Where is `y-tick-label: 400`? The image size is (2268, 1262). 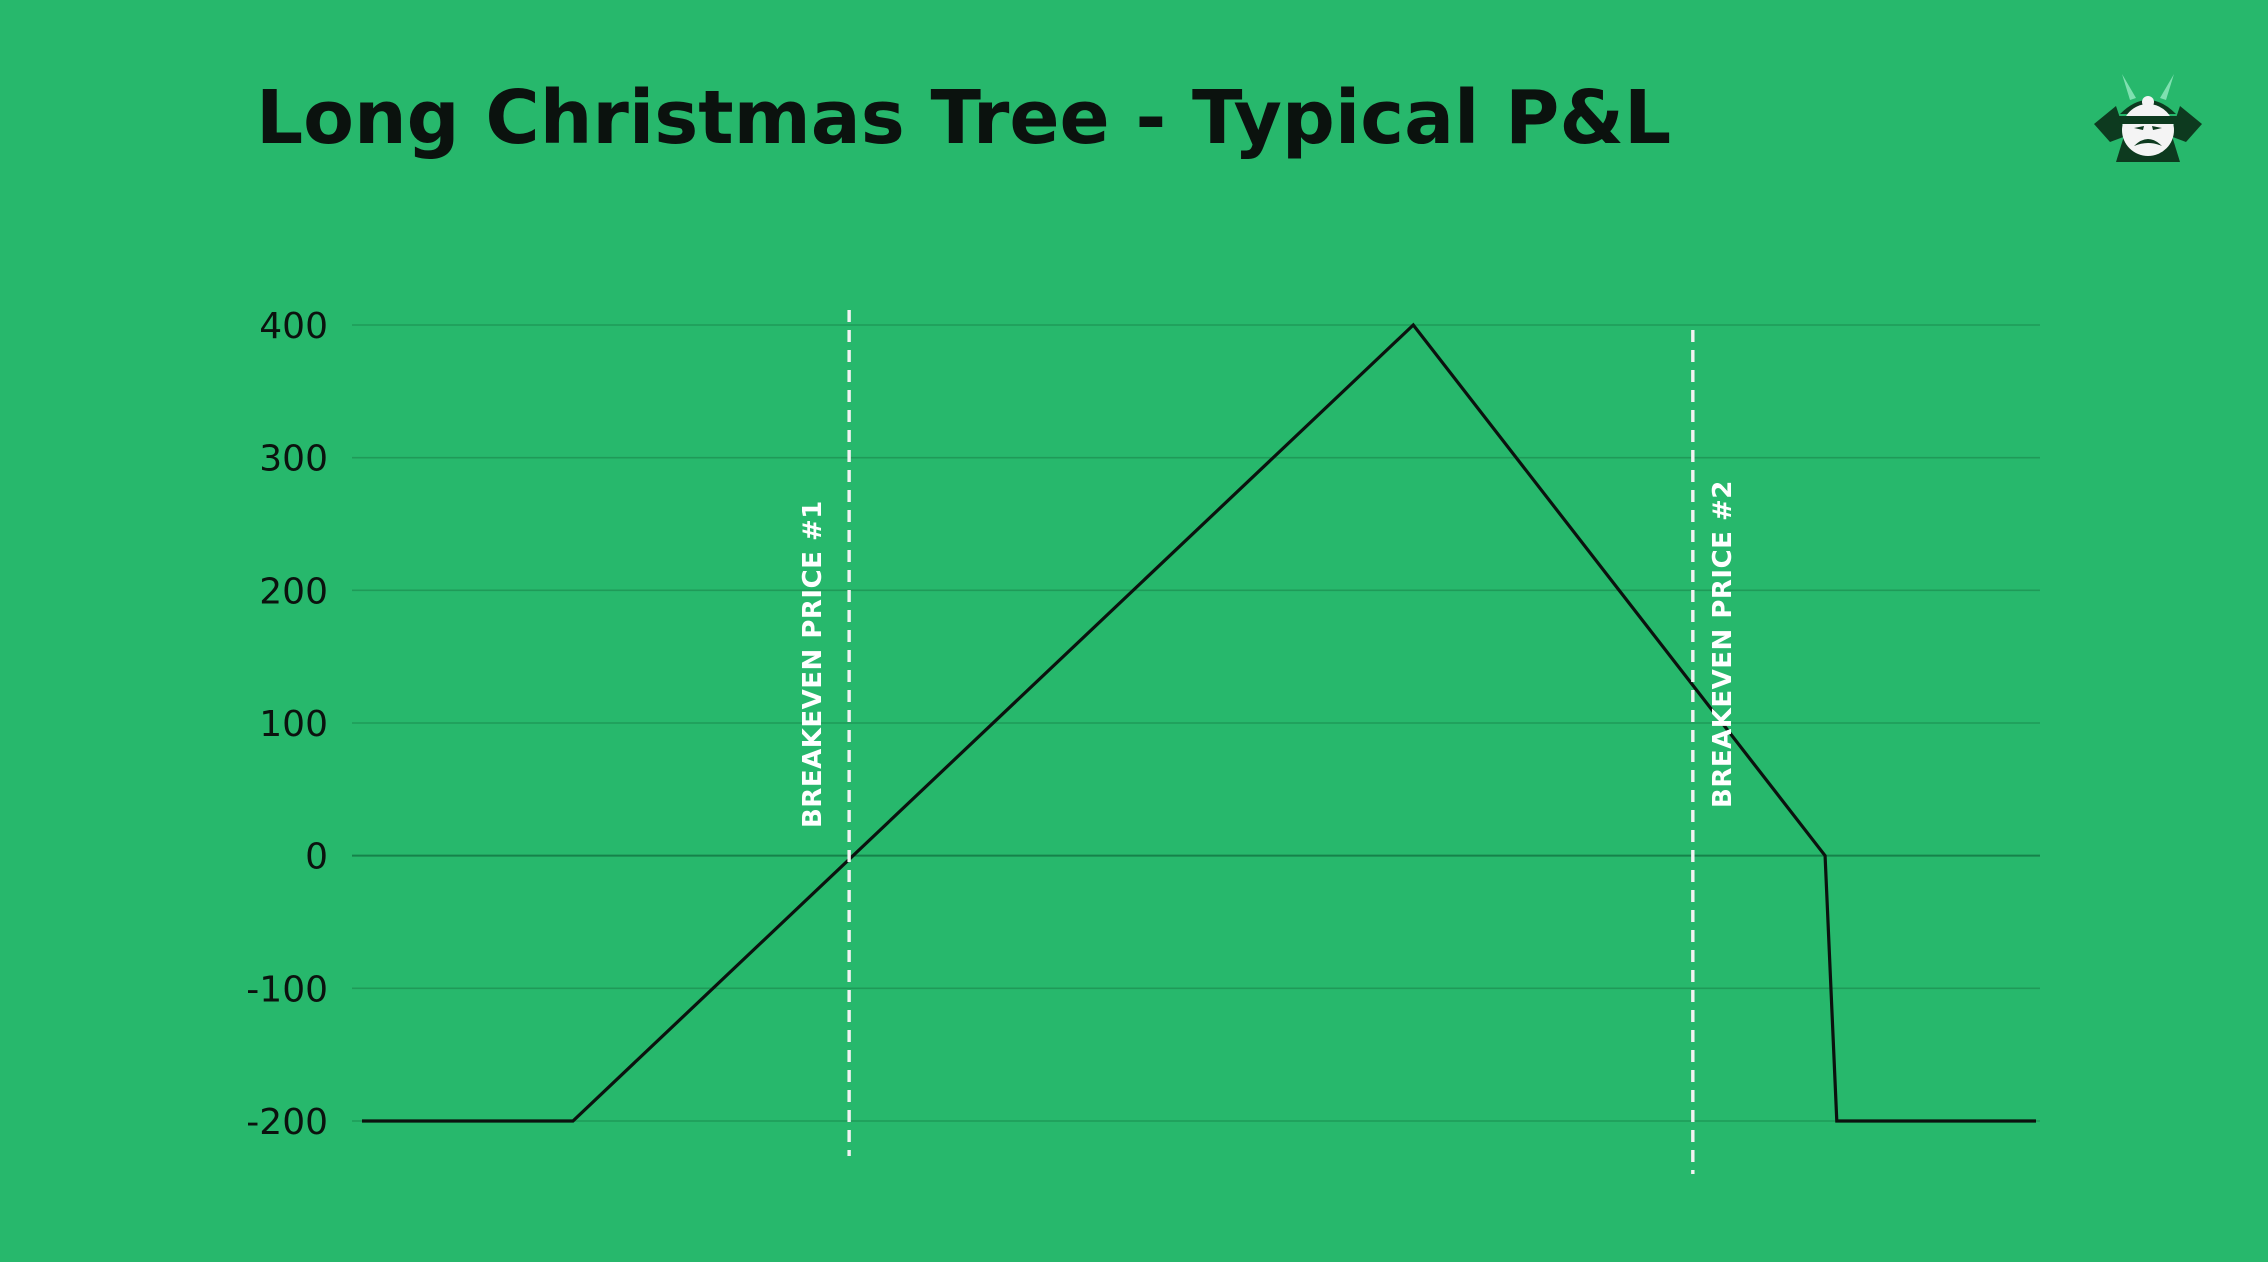 y-tick-label: 400 is located at coordinates (293, 326).